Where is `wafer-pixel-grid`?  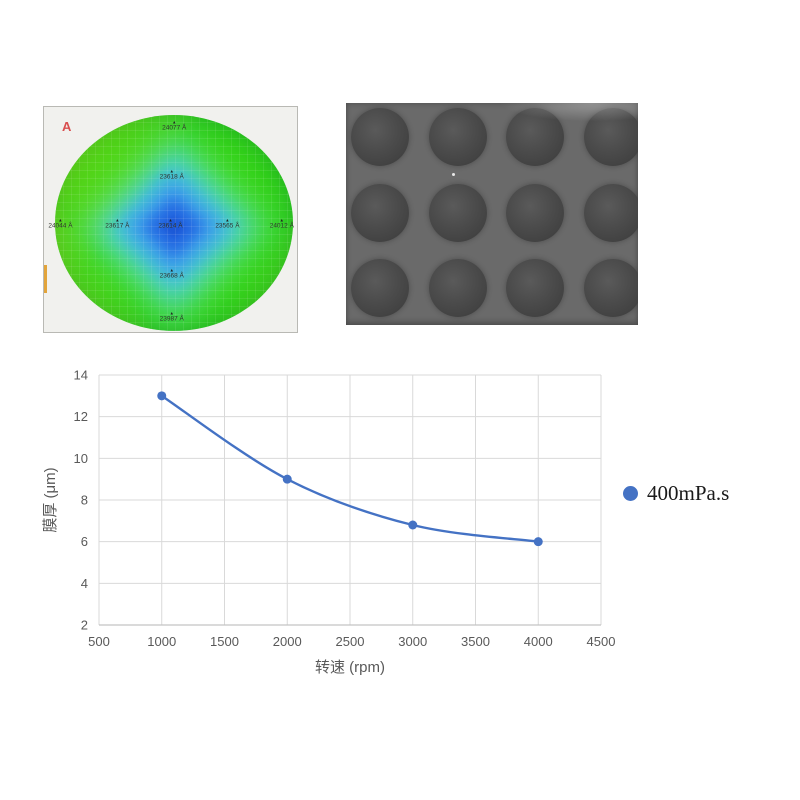 wafer-pixel-grid is located at coordinates (174, 223).